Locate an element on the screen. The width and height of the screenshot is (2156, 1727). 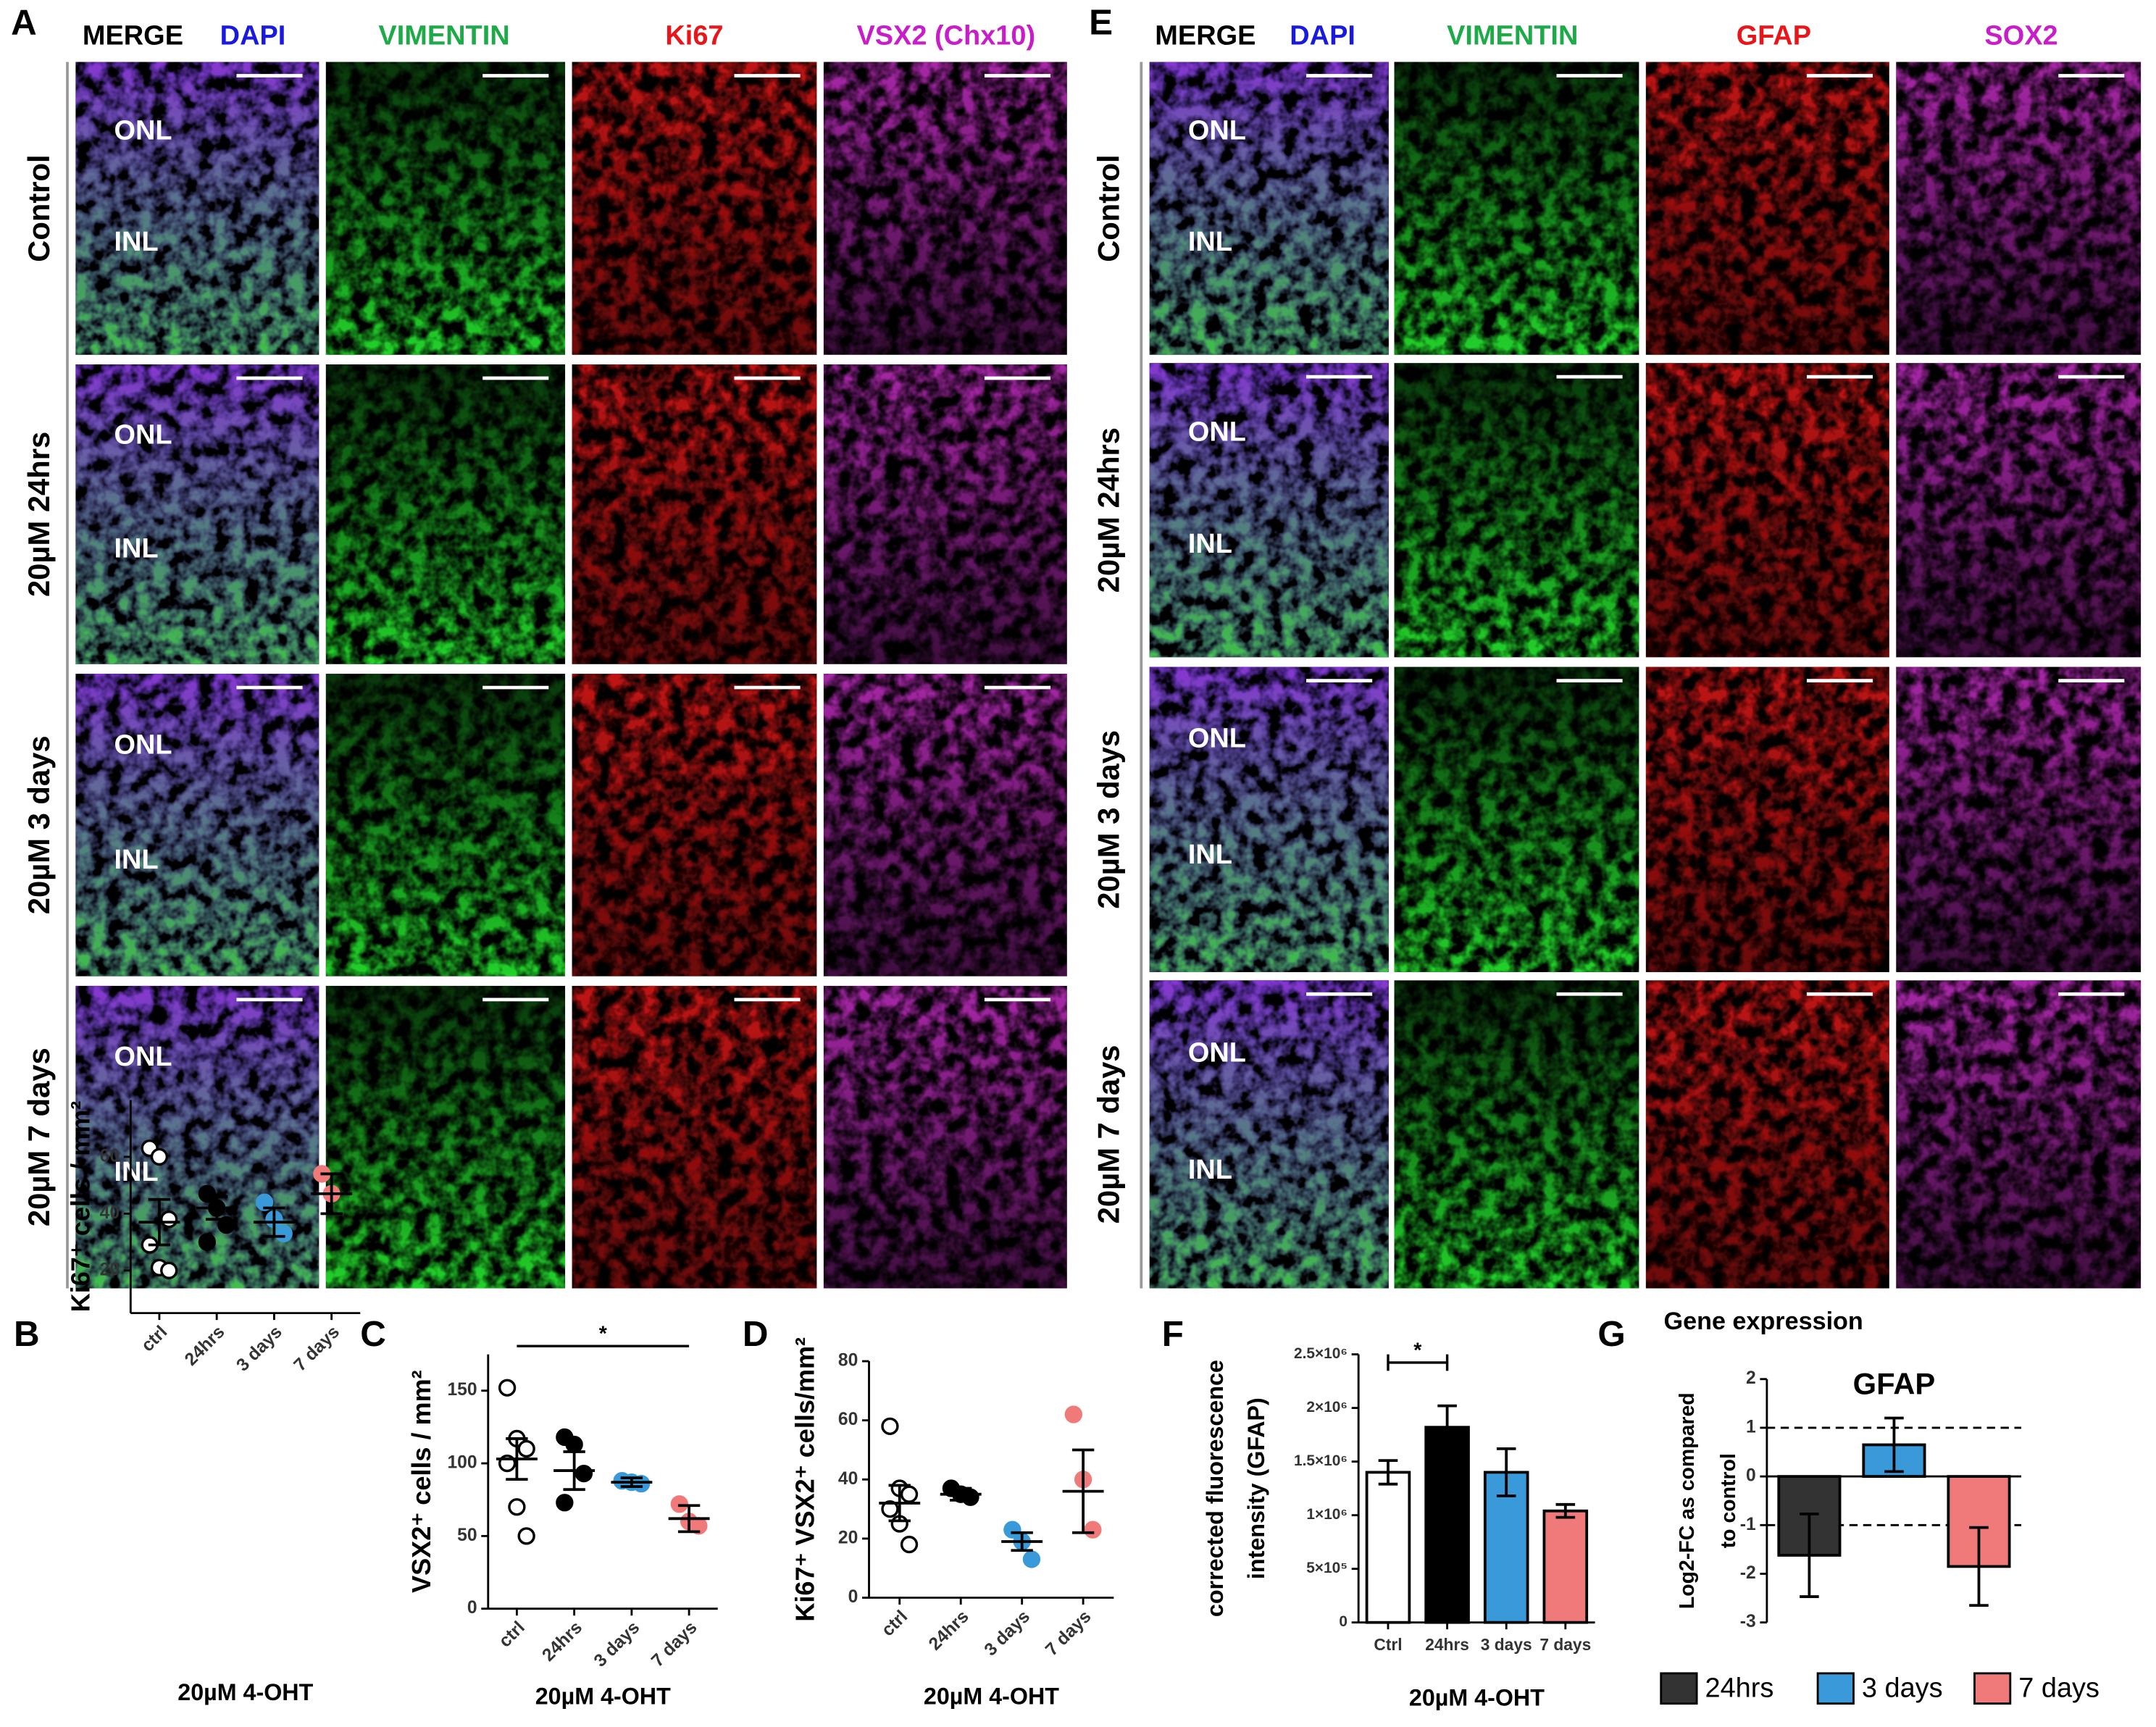
y-tick-label: 80 is located at coordinates (848, 1361).